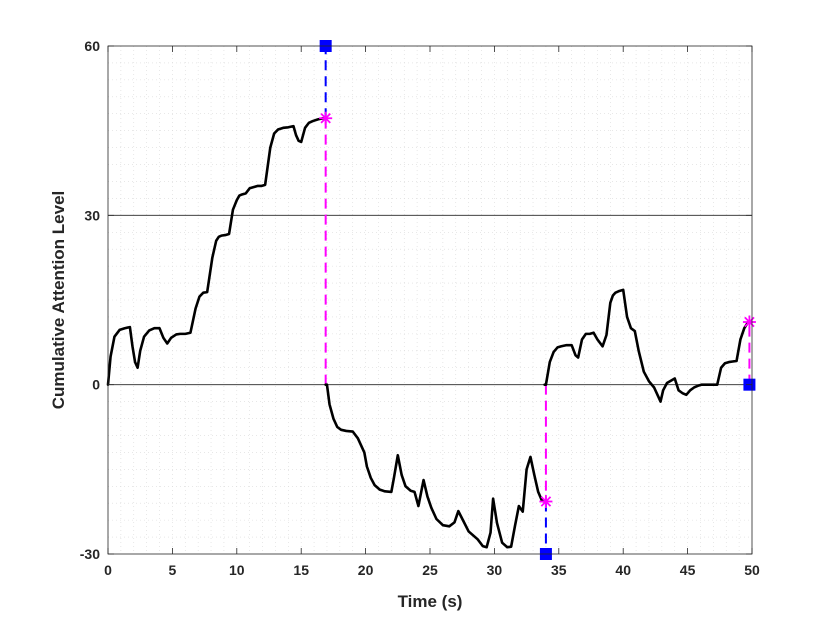  Describe the element at coordinates (237, 570) in the screenshot. I see `x-tick-label: 10` at that location.